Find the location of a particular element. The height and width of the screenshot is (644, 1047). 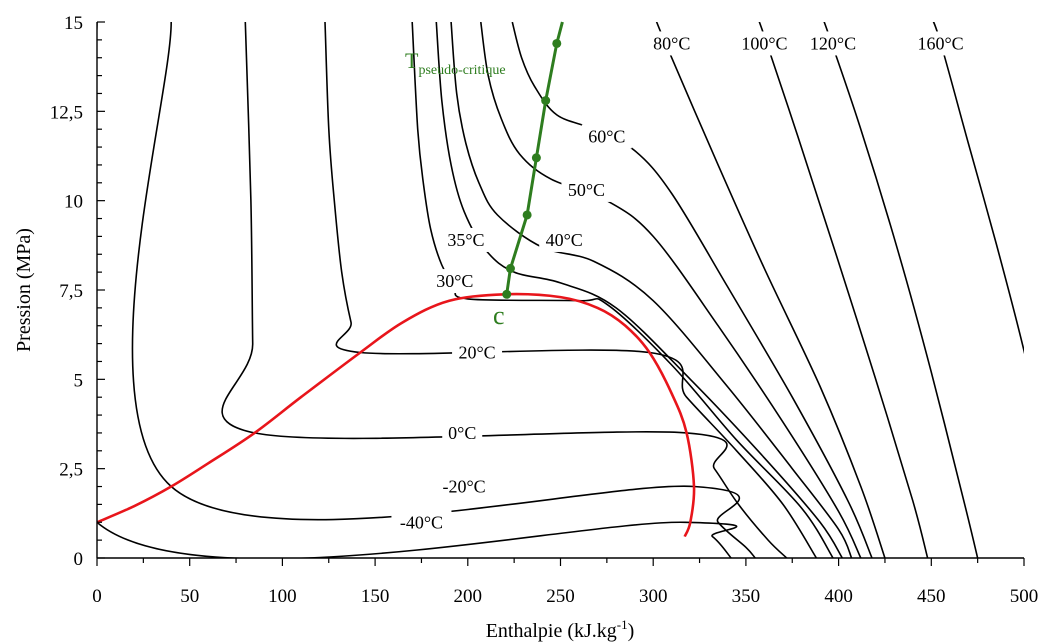

pseudo-critical-group is located at coordinates (533, 160).